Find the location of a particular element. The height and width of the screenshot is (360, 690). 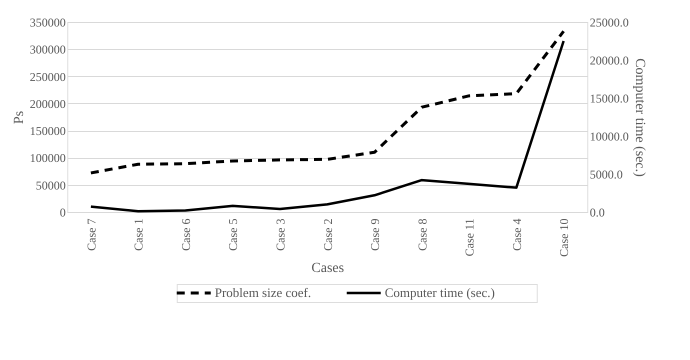

y-tick-label: 200000 is located at coordinates (48, 103).